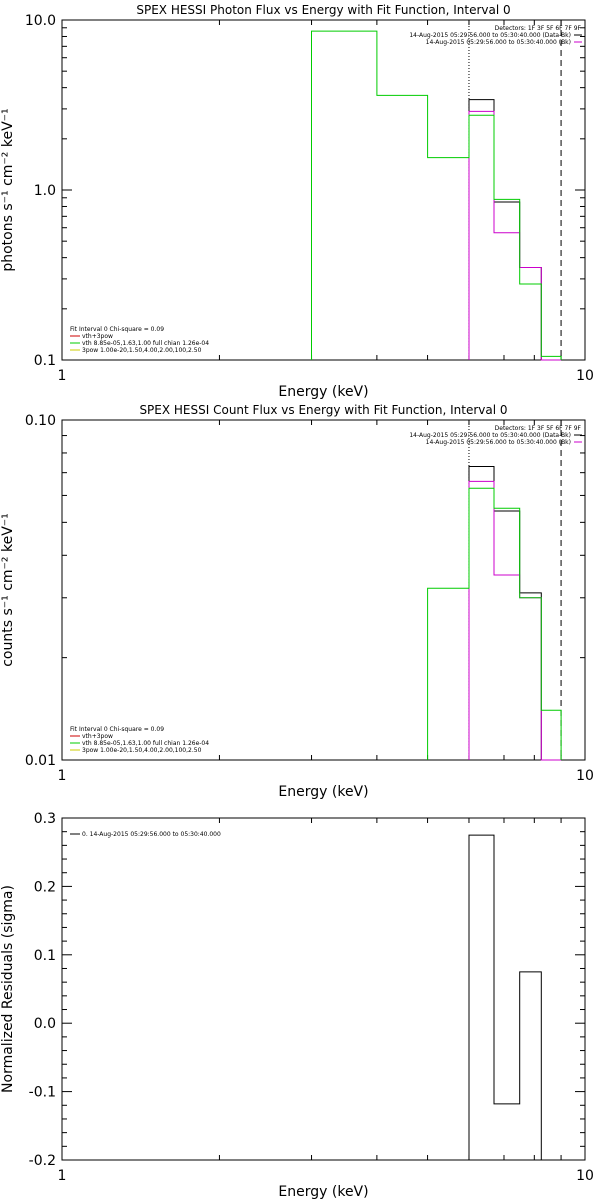 This screenshot has width=600, height=1200. What do you see at coordinates (45, 887) in the screenshot?
I see `y-tick-label: 0.2` at bounding box center [45, 887].